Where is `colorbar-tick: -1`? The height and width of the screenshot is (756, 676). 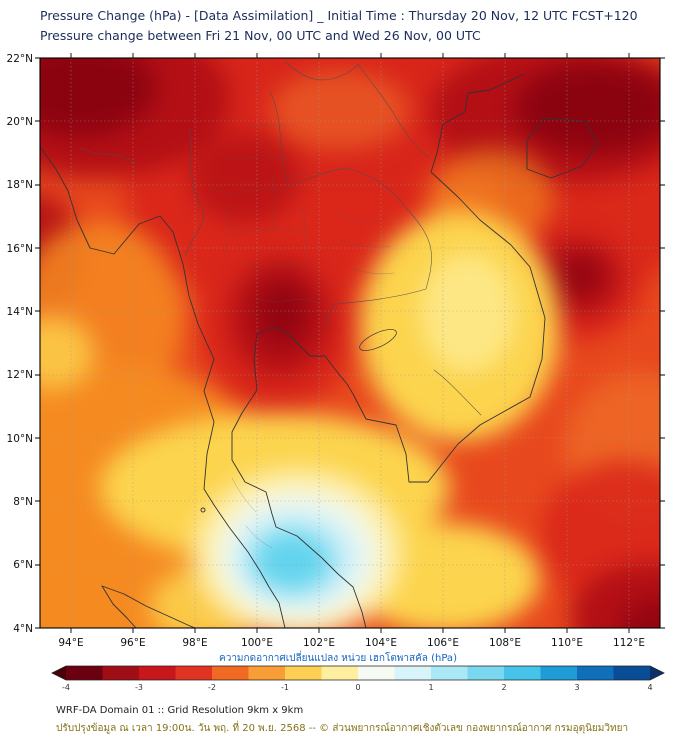 colorbar-tick: -1 is located at coordinates (285, 687).